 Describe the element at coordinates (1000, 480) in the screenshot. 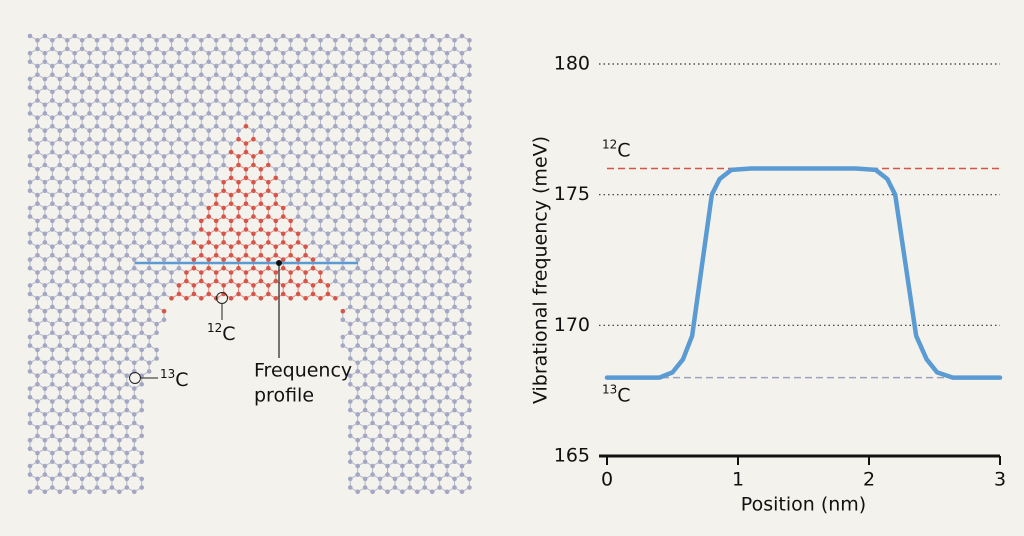

I see `x-tick-label: 3` at that location.